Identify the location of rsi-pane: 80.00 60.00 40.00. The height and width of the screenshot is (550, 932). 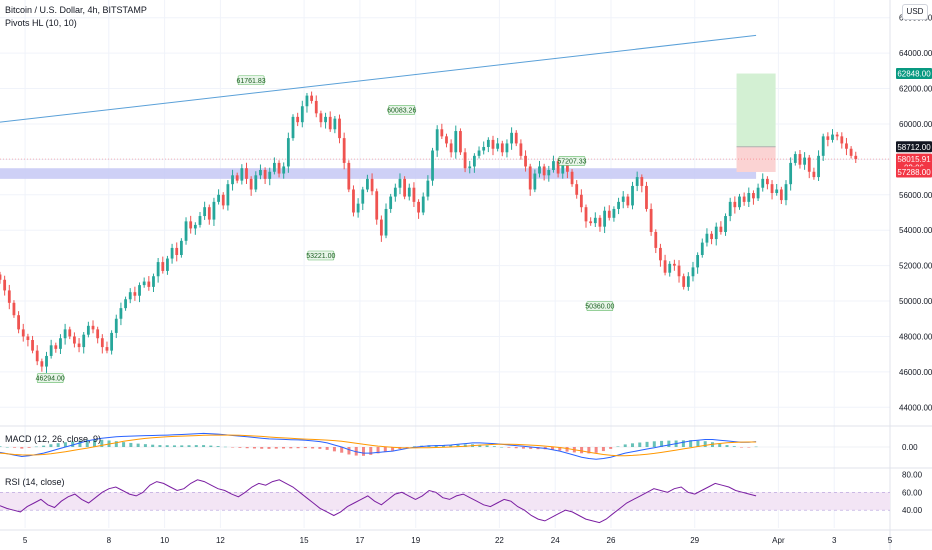
(461, 497).